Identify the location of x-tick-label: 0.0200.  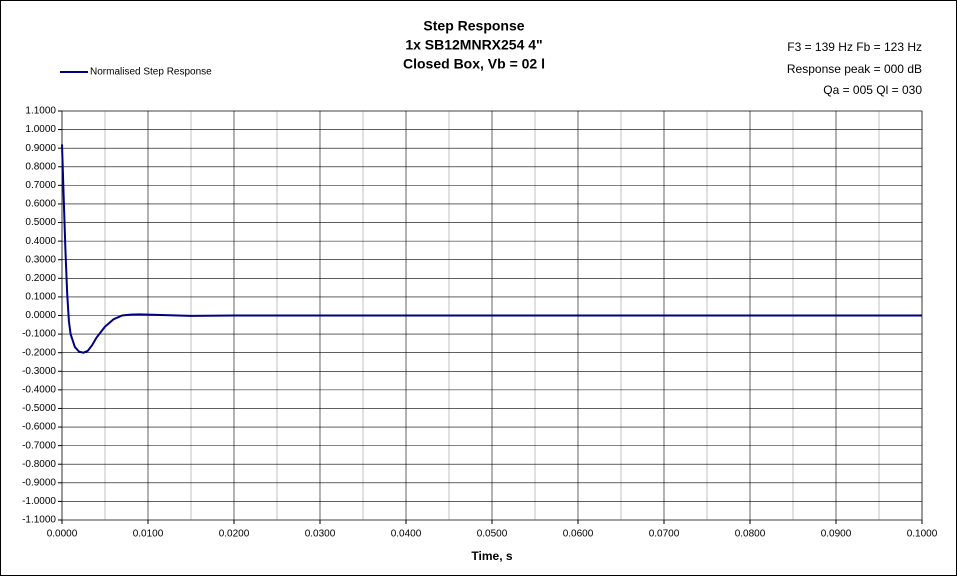
(234, 534).